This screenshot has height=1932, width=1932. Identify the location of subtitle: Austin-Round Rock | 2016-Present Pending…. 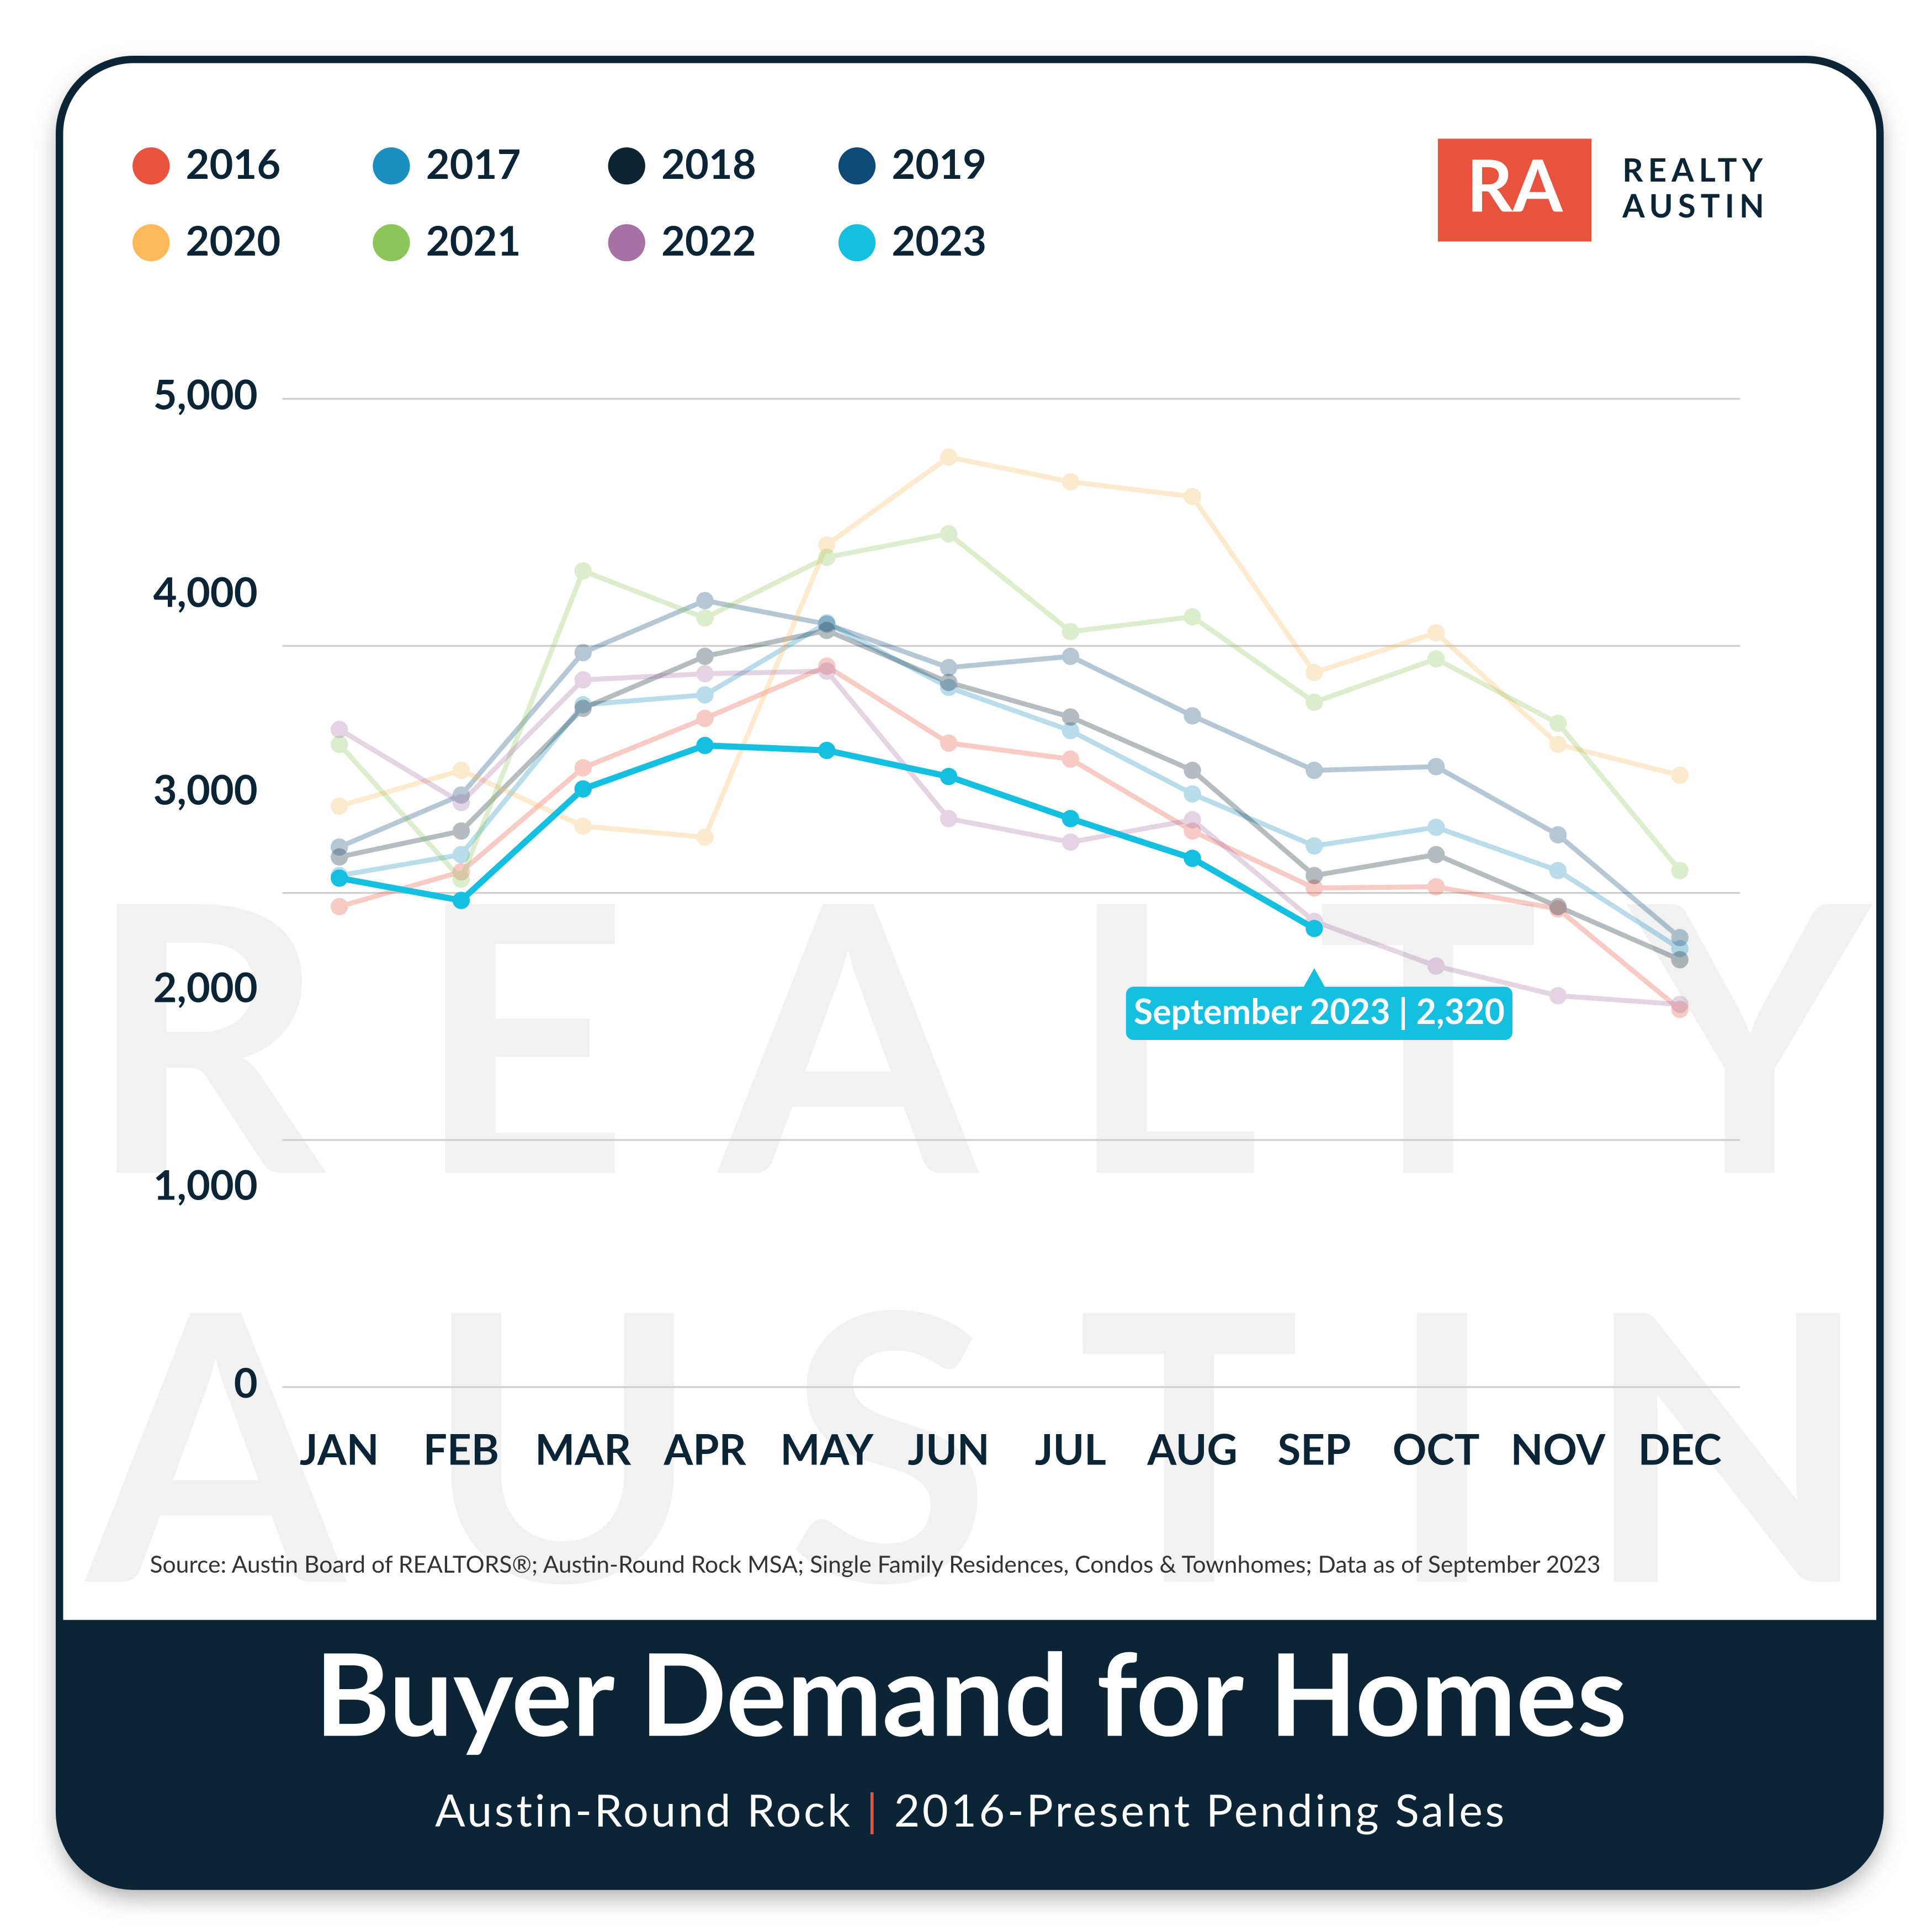
(971, 1810).